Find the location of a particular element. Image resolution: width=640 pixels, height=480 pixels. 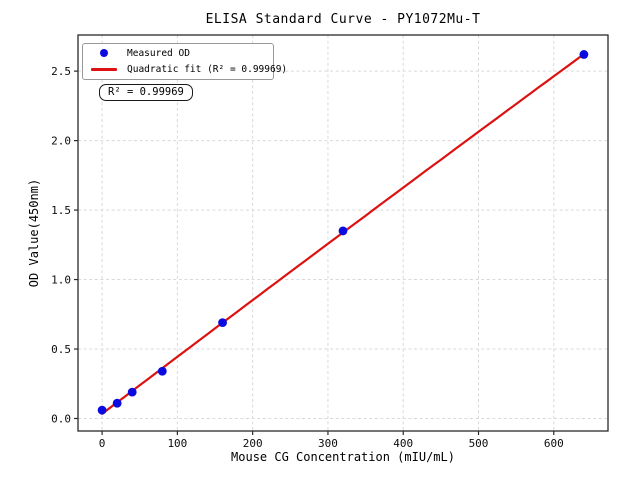

x-tick-label: 200 is located at coordinates (253, 443).